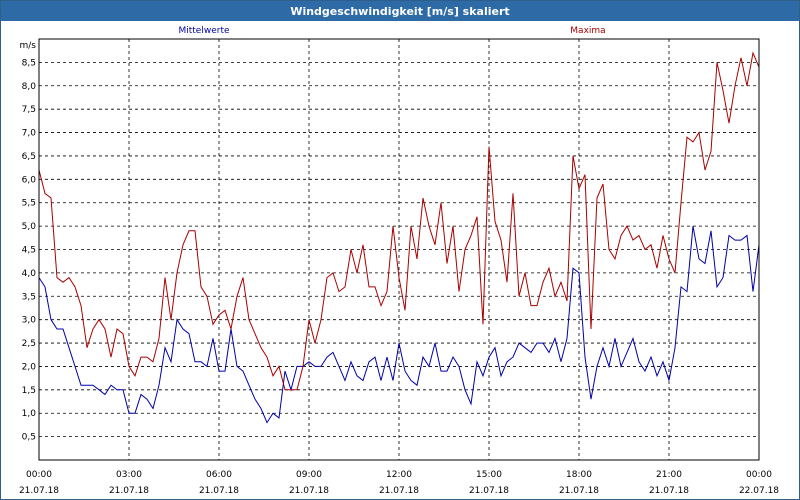  Describe the element at coordinates (29, 321) in the screenshot. I see `y-tick-label: 3,0` at that location.